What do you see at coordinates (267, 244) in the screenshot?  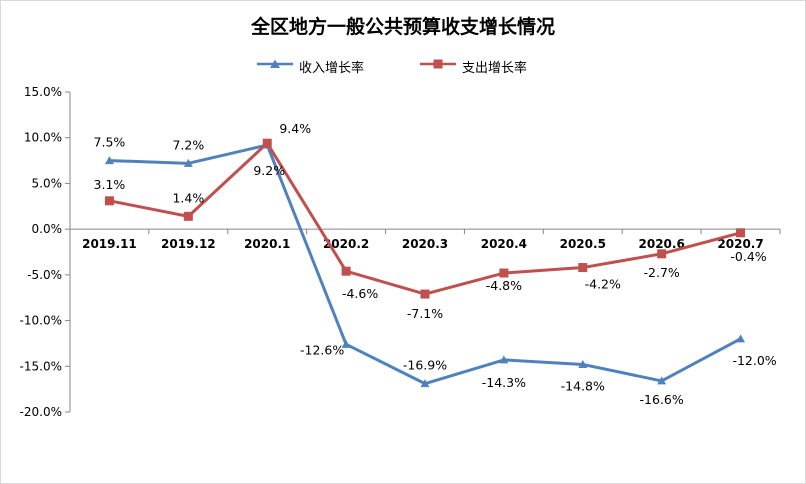 I see `x-tick-label: 2020.1` at bounding box center [267, 244].